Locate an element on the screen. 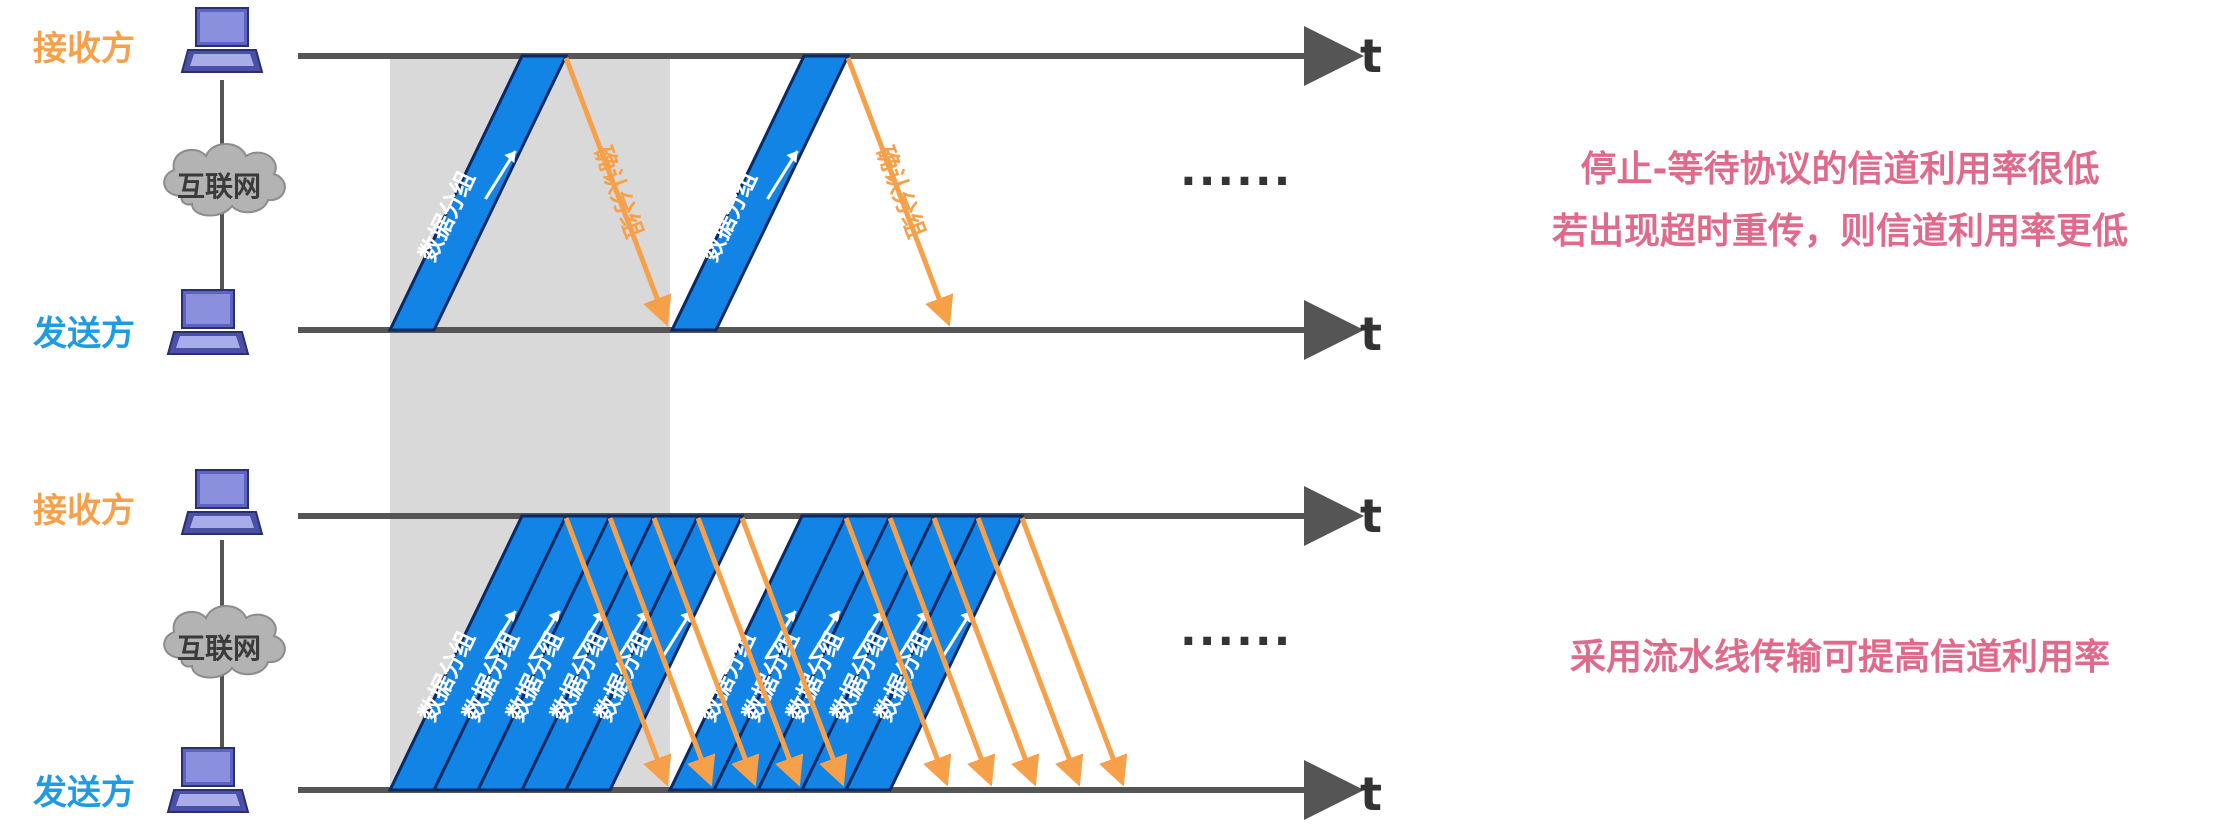 This screenshot has height=831, width=2238. bottom-sender-label: 发送方 is located at coordinates (84, 793).